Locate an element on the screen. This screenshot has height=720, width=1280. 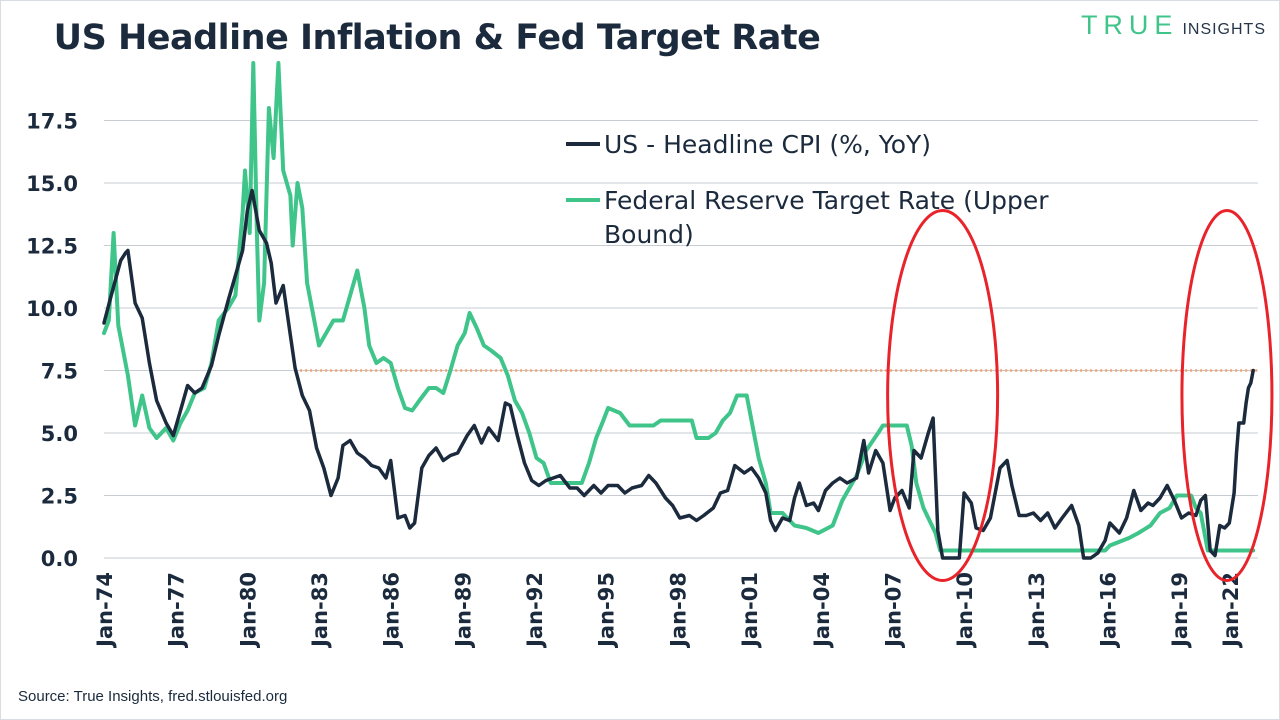
brand-logo-secondary: INSIGHTS is located at coordinates (1224, 29).